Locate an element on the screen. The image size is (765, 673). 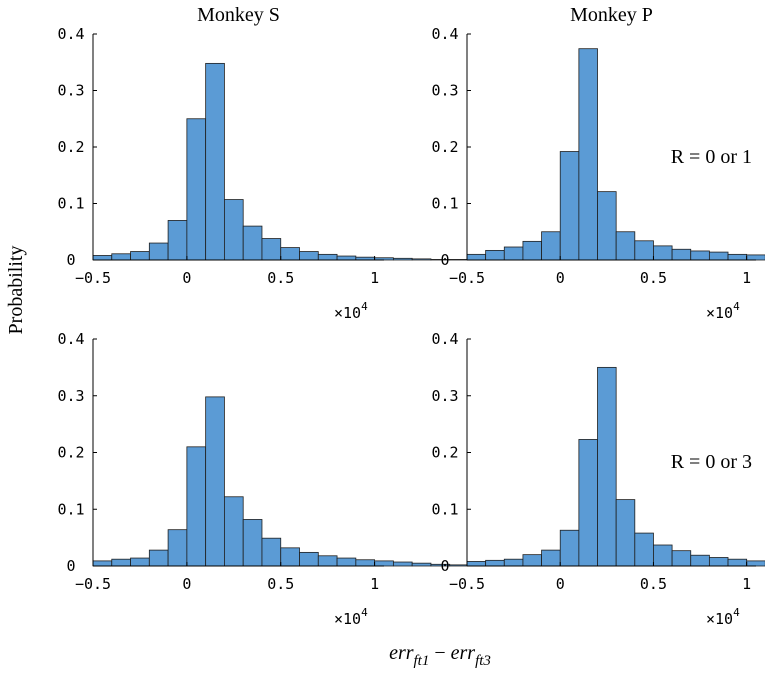
x-axis-label-sub2: ft3 is located at coordinates (483, 661).